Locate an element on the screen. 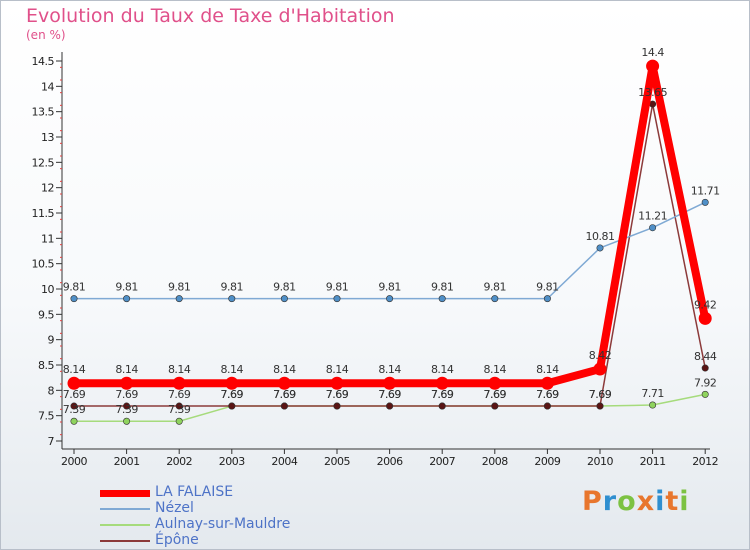 This screenshot has height=550, width=750. chart-title: Evolution du Taux de Taxe d'Habitation is located at coordinates (210, 16).